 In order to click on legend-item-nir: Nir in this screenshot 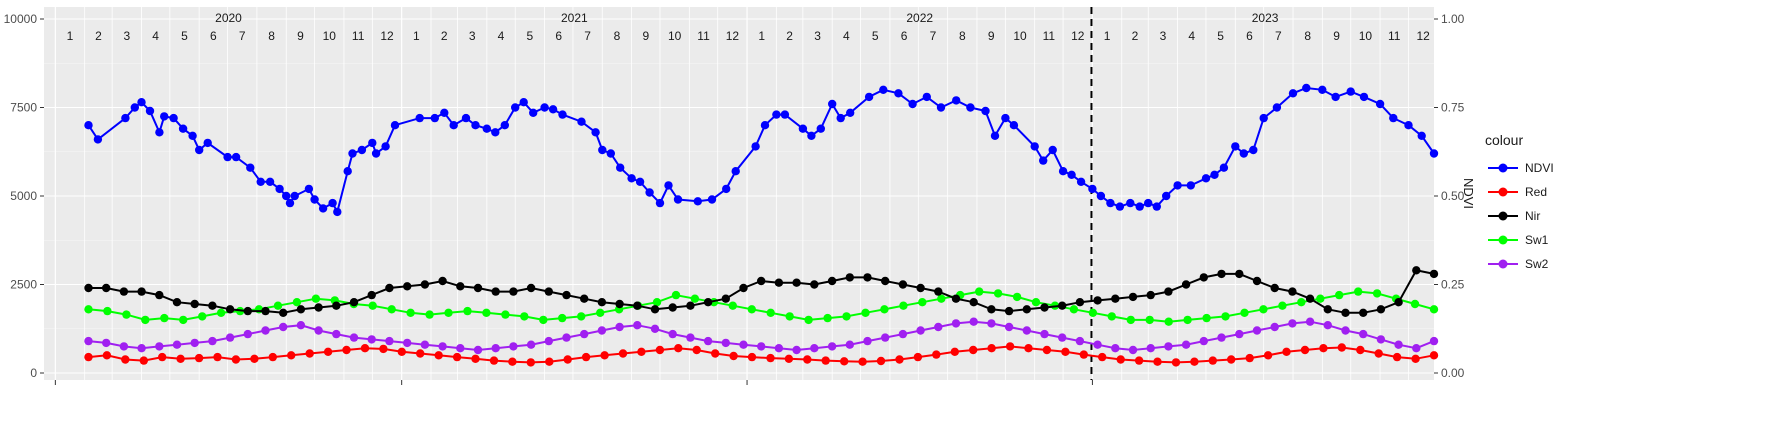, I will do `click(1514, 216)`.